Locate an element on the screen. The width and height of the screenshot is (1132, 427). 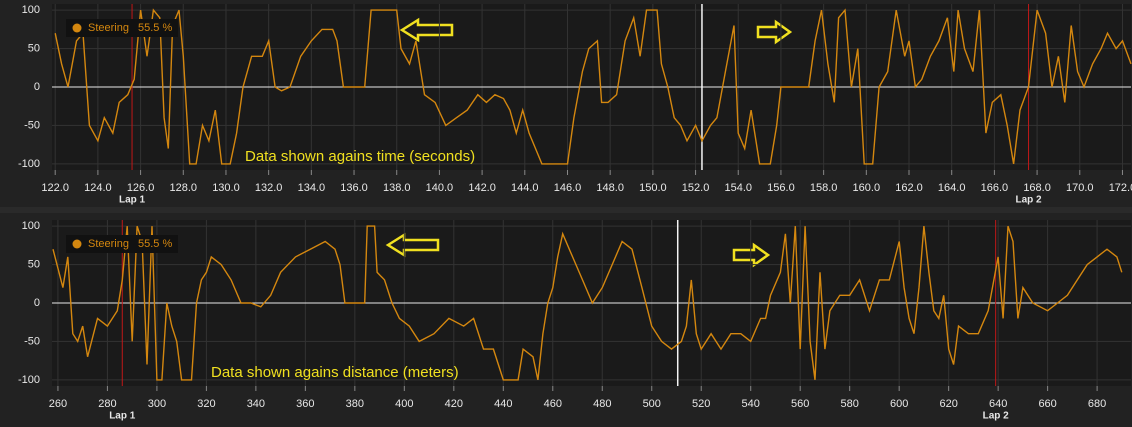
x-tick-label: 540 is located at coordinates (751, 404).